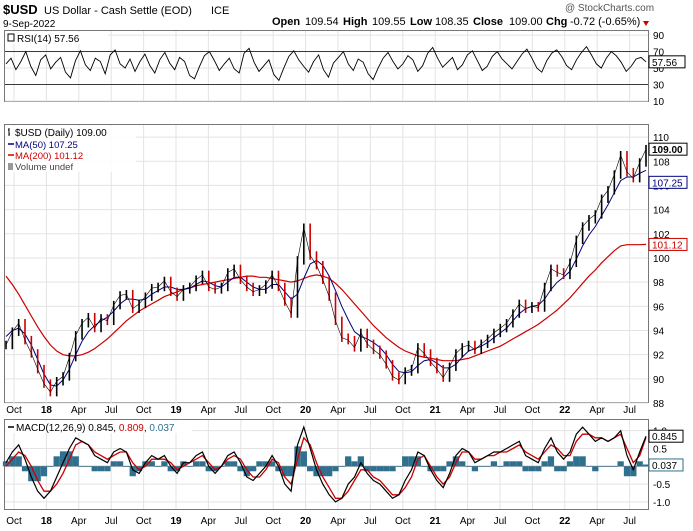  Describe the element at coordinates (48, 39) in the screenshot. I see `rsi-legend: RSI(14) 57.56` at that location.